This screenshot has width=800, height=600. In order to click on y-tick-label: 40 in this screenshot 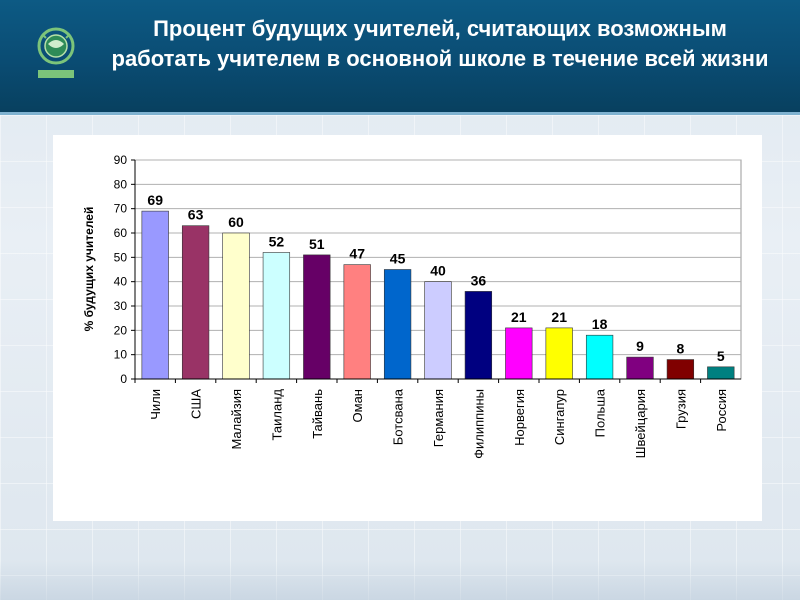, I will do `click(121, 282)`.